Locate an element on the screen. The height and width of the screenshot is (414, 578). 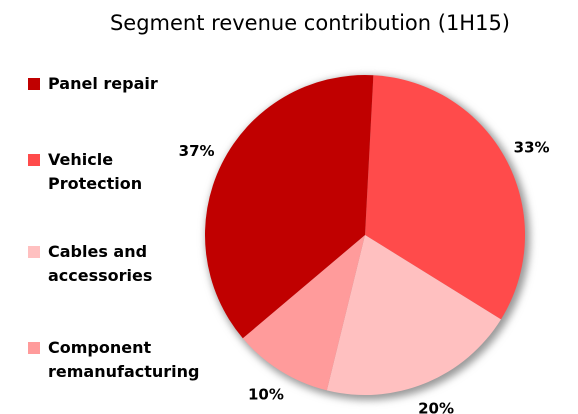
data-label: 20% is located at coordinates (436, 407).